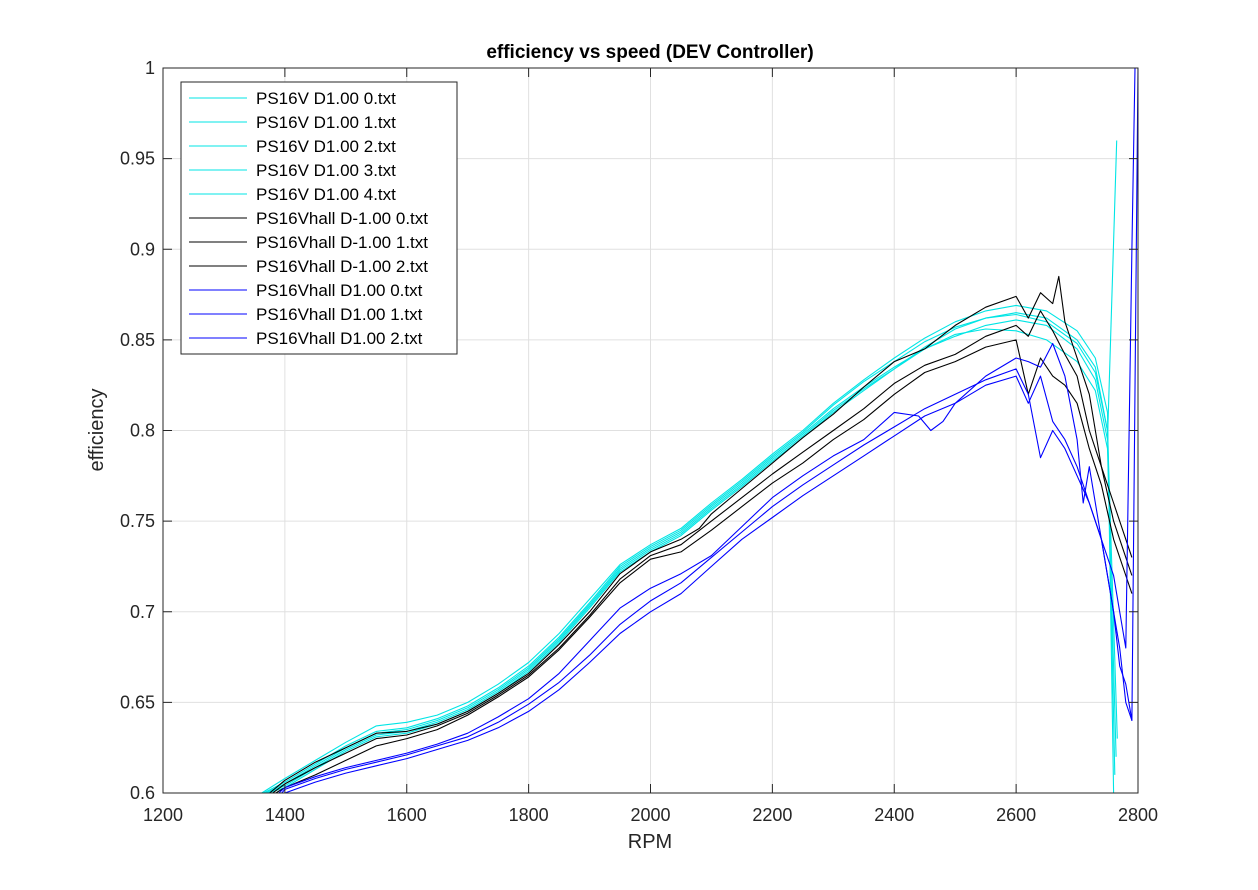 This screenshot has height=890, width=1258. What do you see at coordinates (137, 159) in the screenshot?
I see `y-tick-label: 0.95` at bounding box center [137, 159].